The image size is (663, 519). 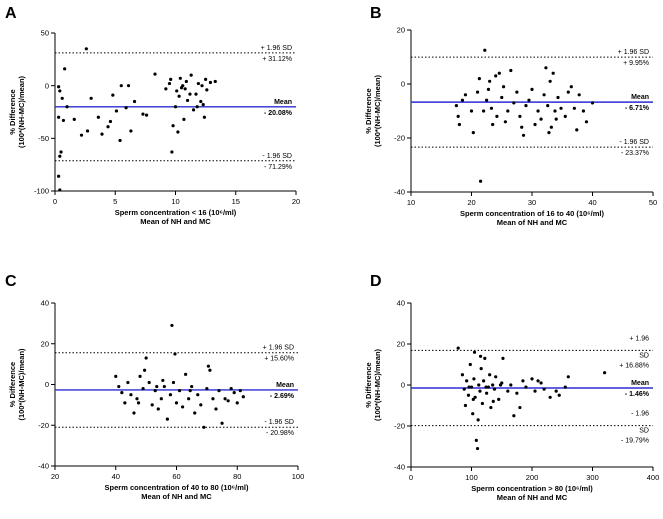 What do you see at coordinates (368, 110) in the screenshot?
I see `y-axis-label: % Difference` at bounding box center [368, 110].